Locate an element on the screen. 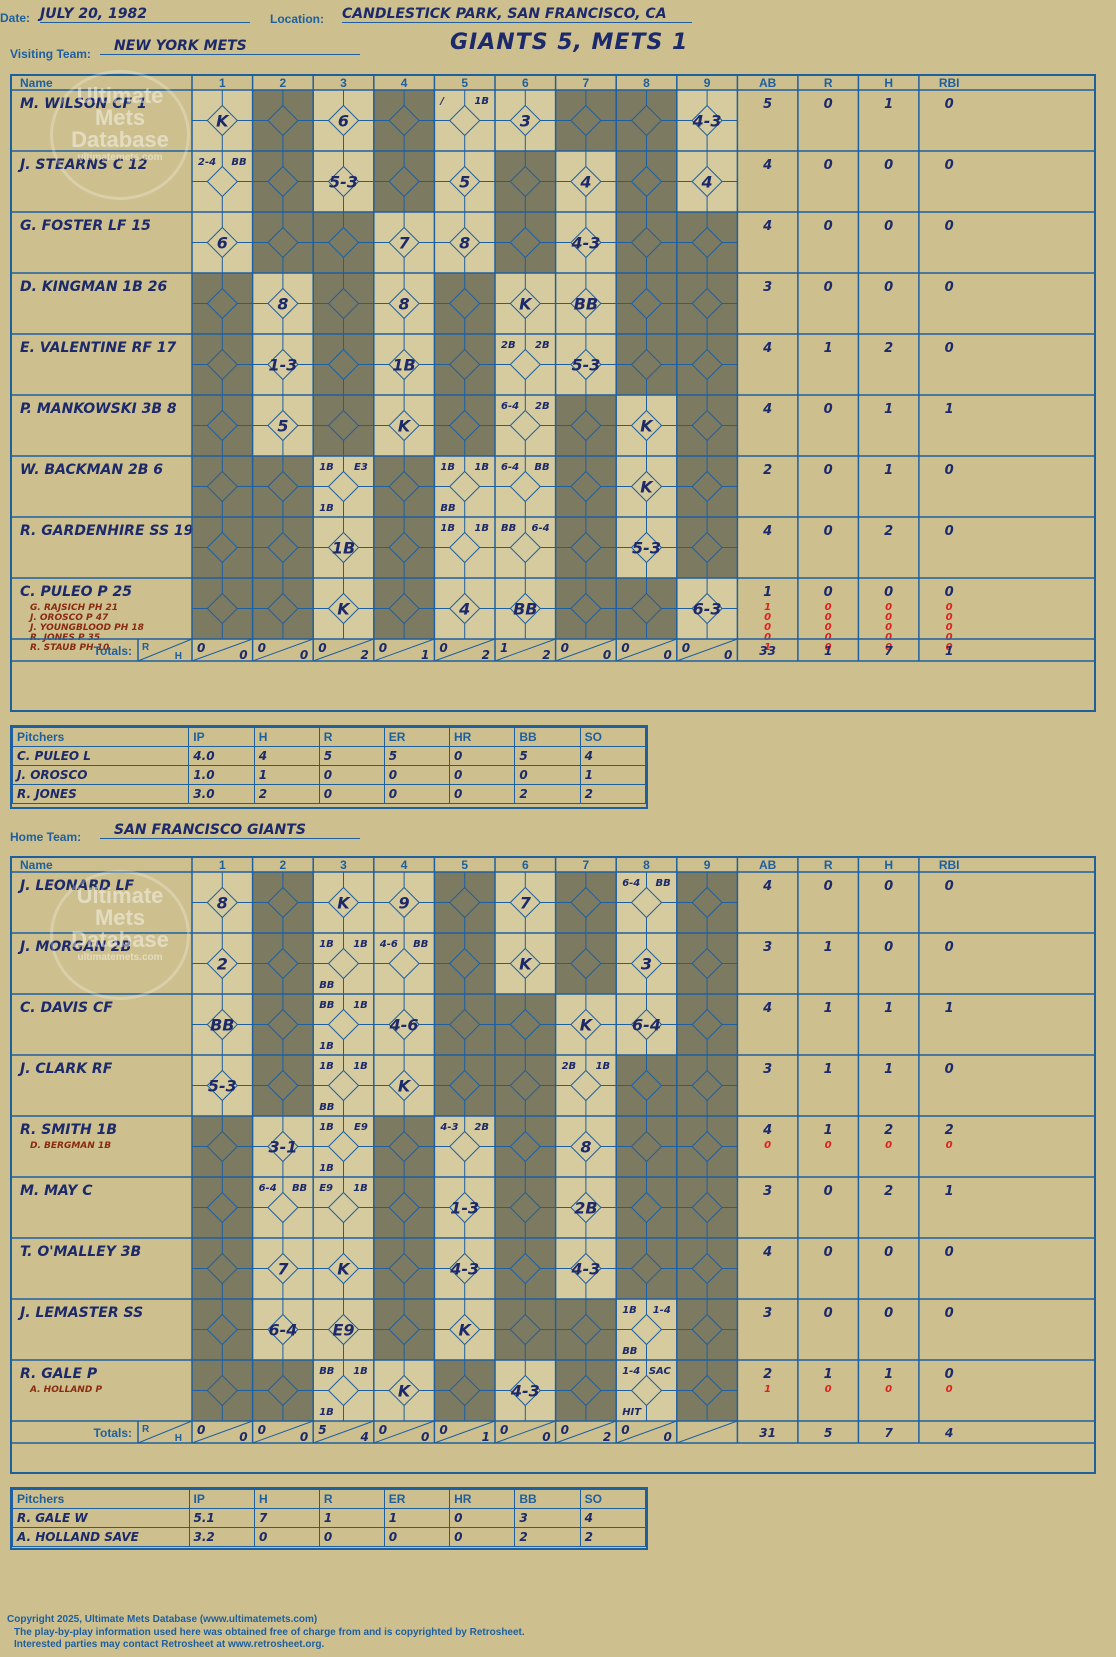 This screenshot has width=1116, height=1657. pitchers-col-header: IP is located at coordinates (221, 1499).